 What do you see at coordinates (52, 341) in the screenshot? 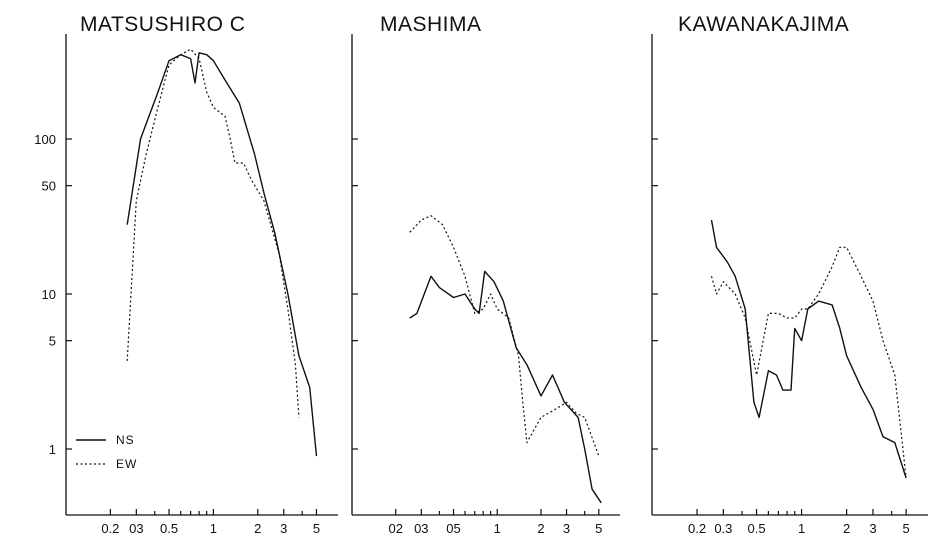
I see `y-tick-label: 5` at bounding box center [52, 341].